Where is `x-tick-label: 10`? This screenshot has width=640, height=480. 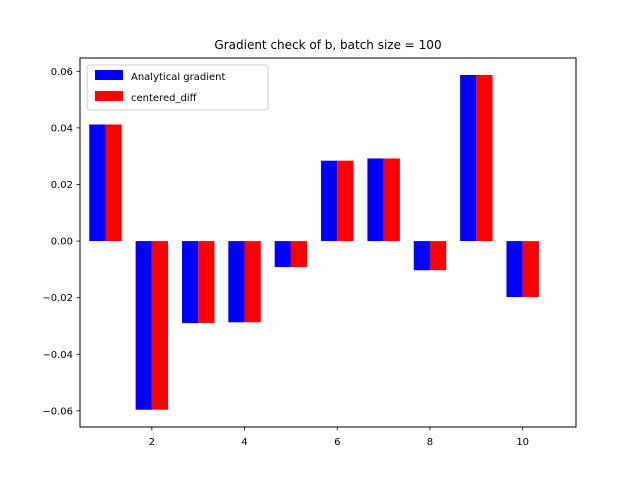 x-tick-label: 10 is located at coordinates (522, 442).